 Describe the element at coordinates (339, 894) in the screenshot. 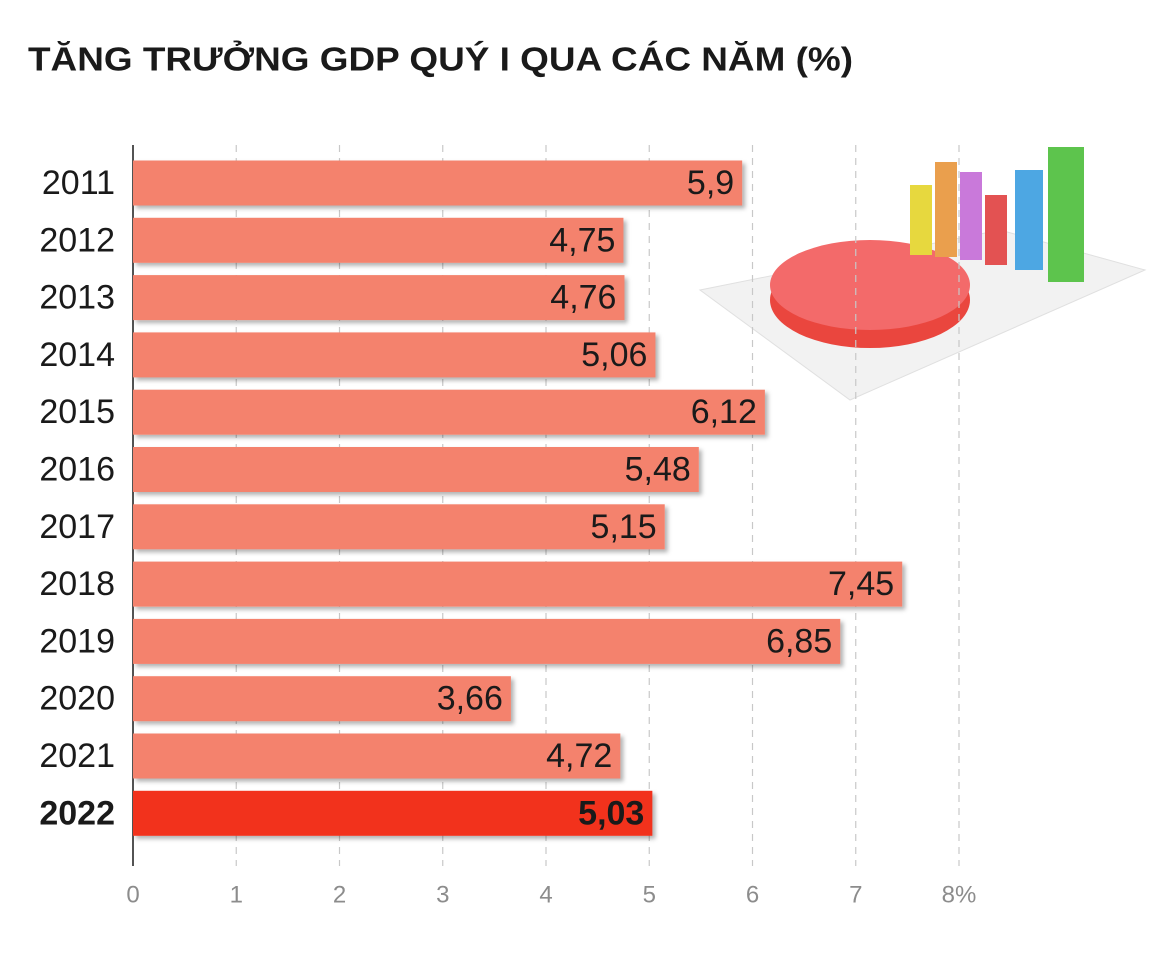

I see `x-tick-label: 2` at that location.